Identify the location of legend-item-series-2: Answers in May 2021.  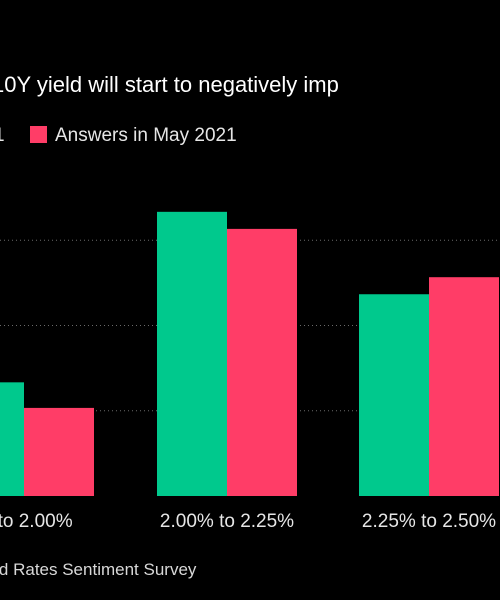
(133, 136).